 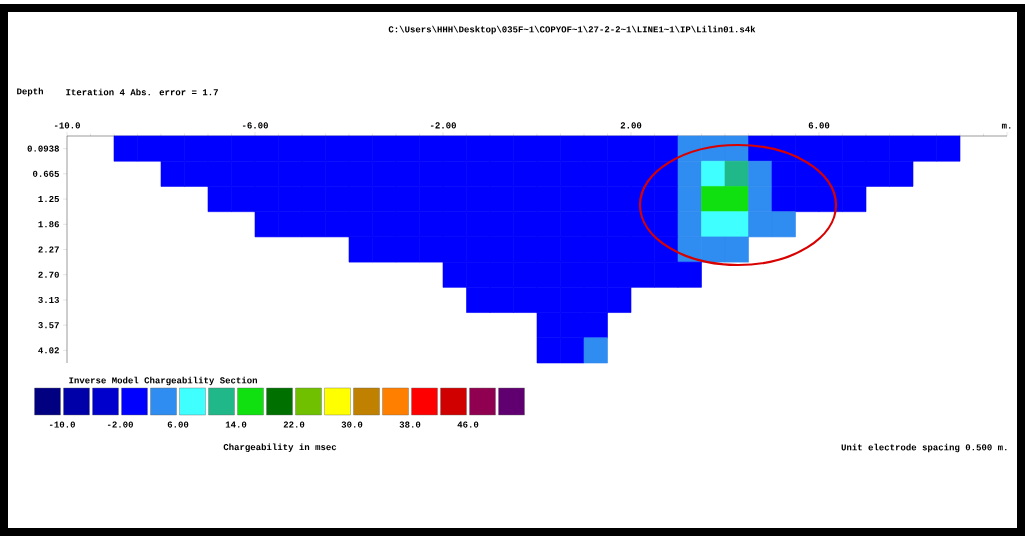 I want to click on color-bar-label: 22.0, so click(x=294, y=424).